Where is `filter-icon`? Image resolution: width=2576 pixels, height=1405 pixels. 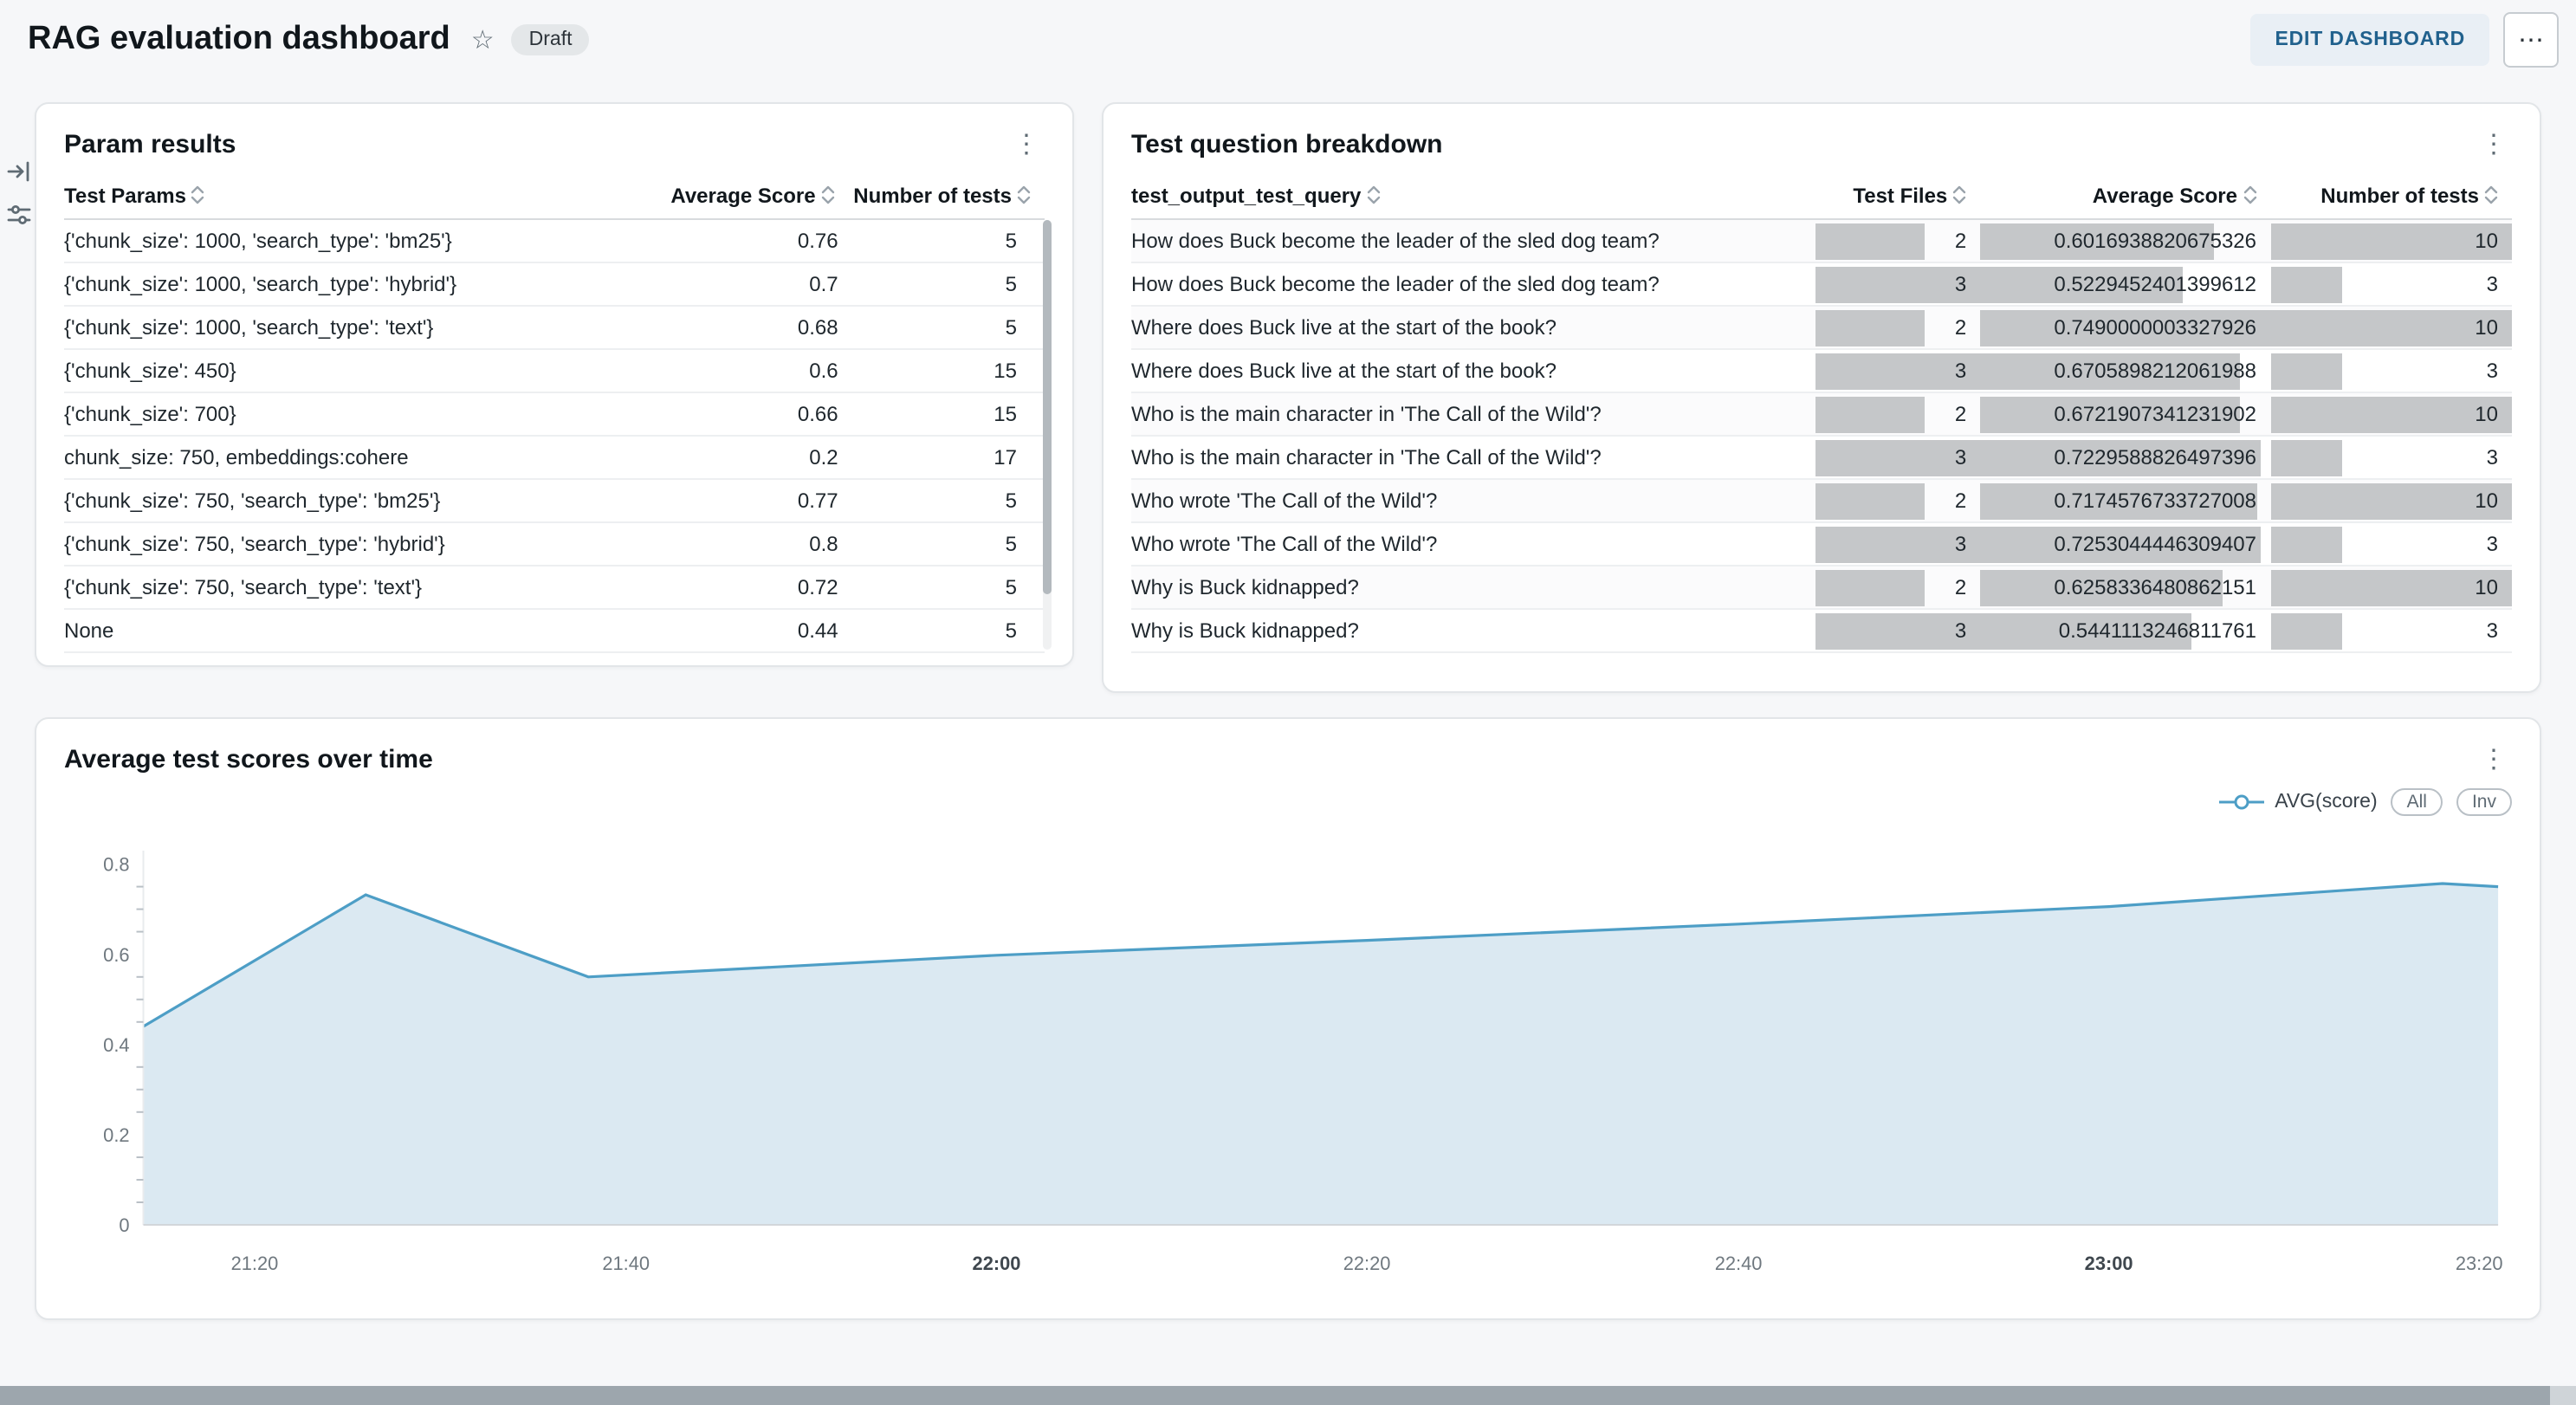 filter-icon is located at coordinates (19, 215).